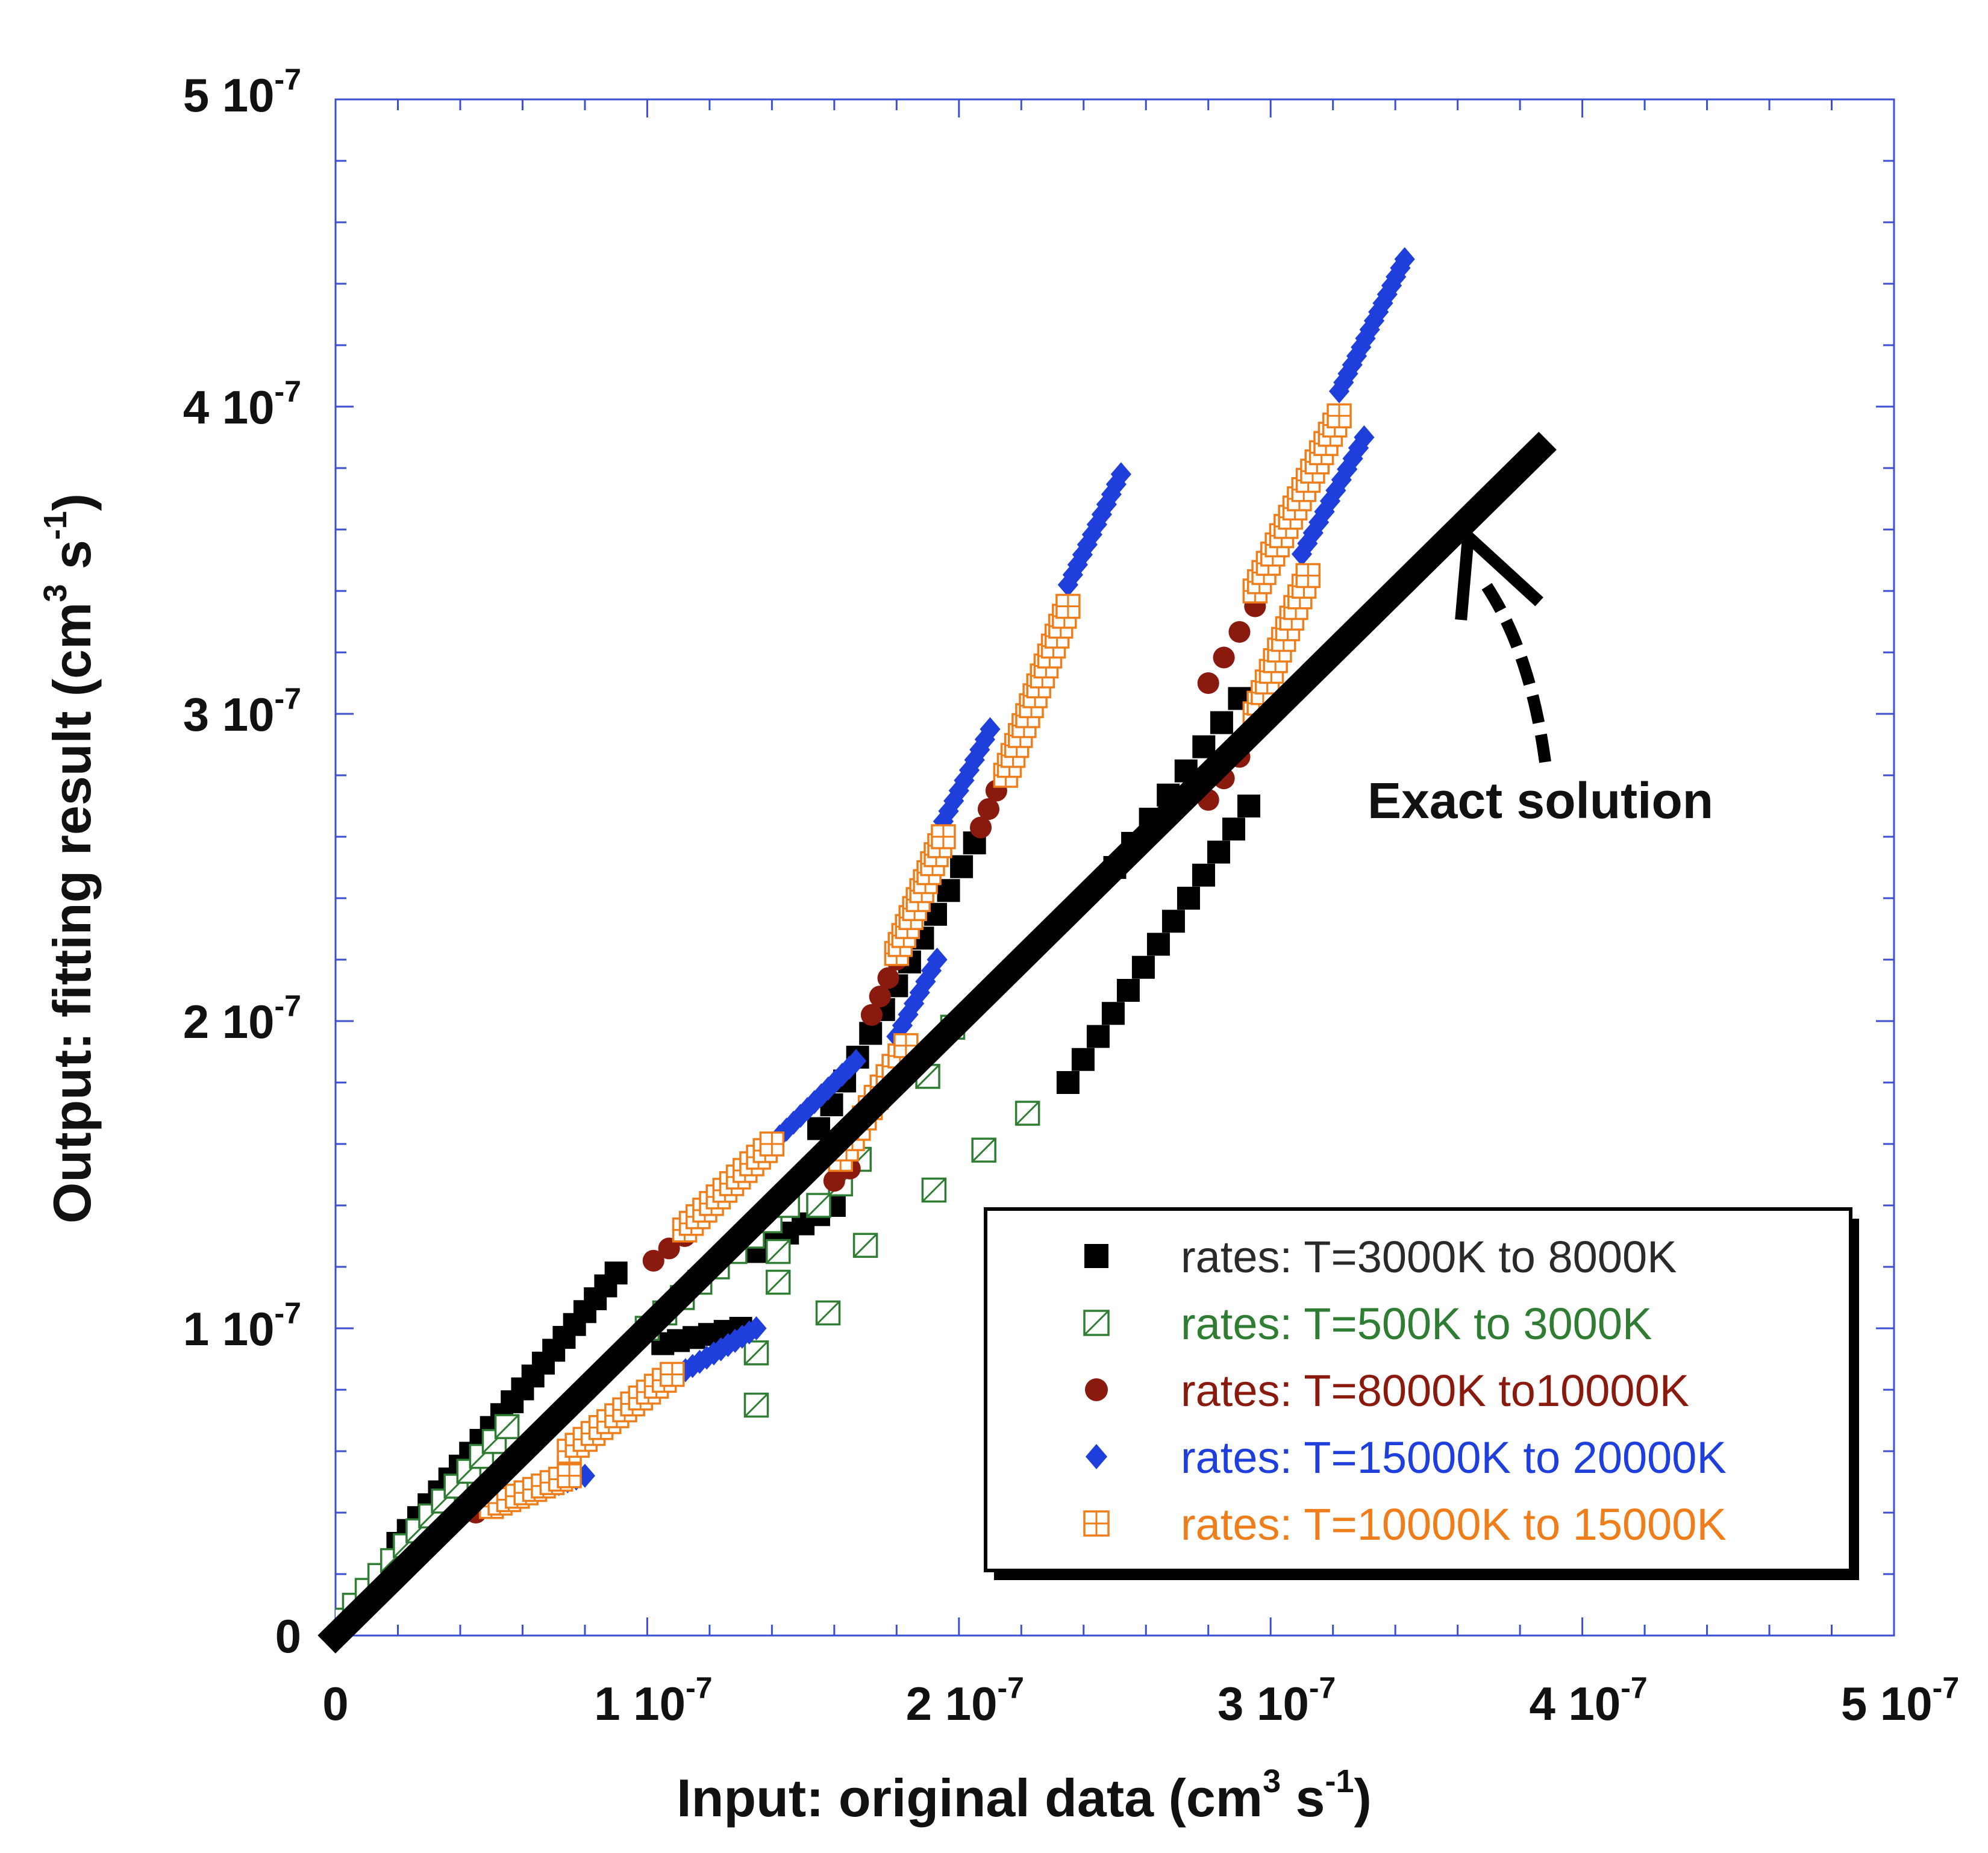  Describe the element at coordinates (1515, 672) in the screenshot. I see `annotation-arrow` at that location.